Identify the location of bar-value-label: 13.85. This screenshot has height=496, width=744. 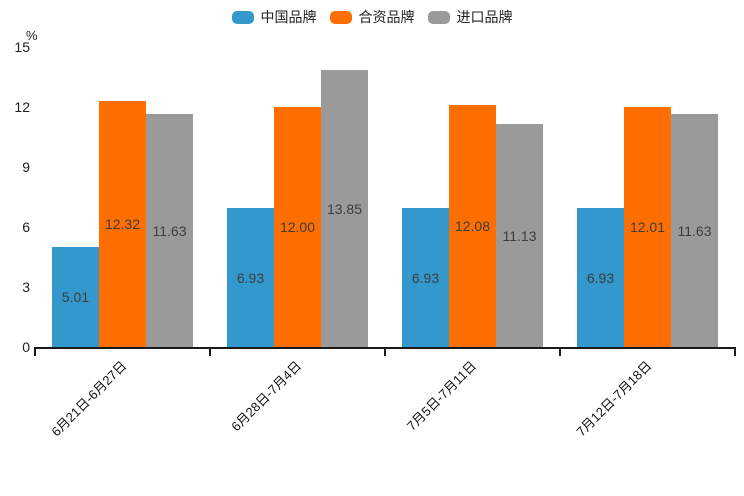
(344, 208).